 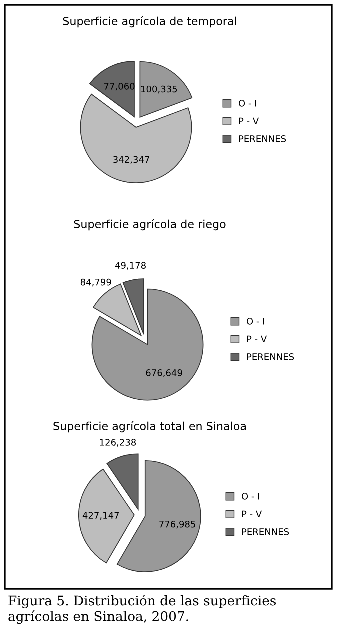 I want to click on chart-title: Superficie agrícola de riego, so click(x=150, y=225).